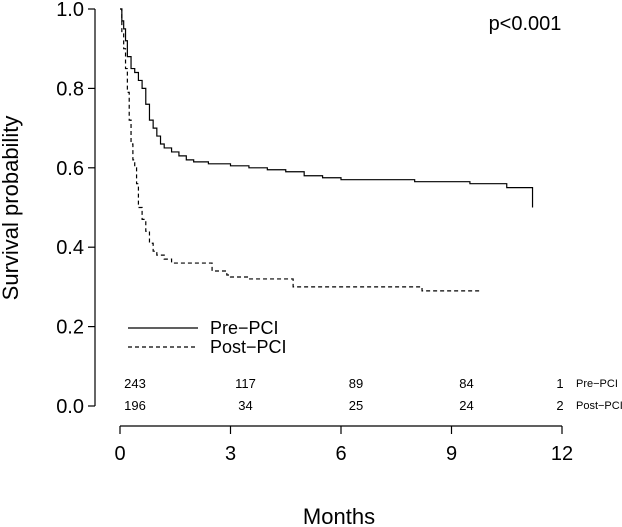 The width and height of the screenshot is (622, 527). What do you see at coordinates (248, 347) in the screenshot?
I see `legend-label: Post−PCI` at bounding box center [248, 347].